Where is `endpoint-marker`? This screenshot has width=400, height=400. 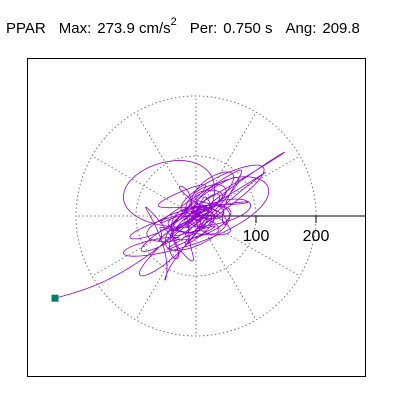 endpoint-marker is located at coordinates (55, 298).